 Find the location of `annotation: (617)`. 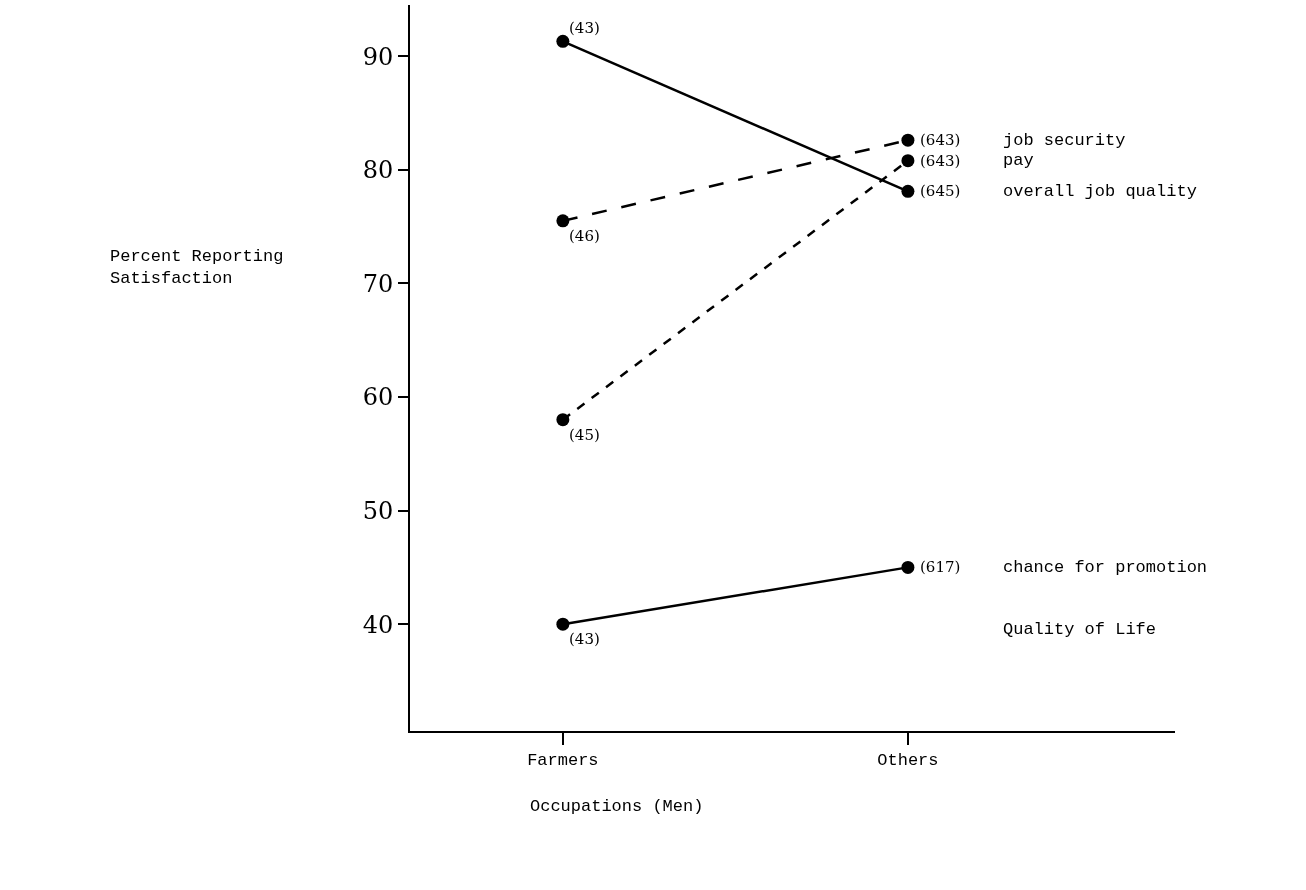

annotation: (617) is located at coordinates (940, 567).